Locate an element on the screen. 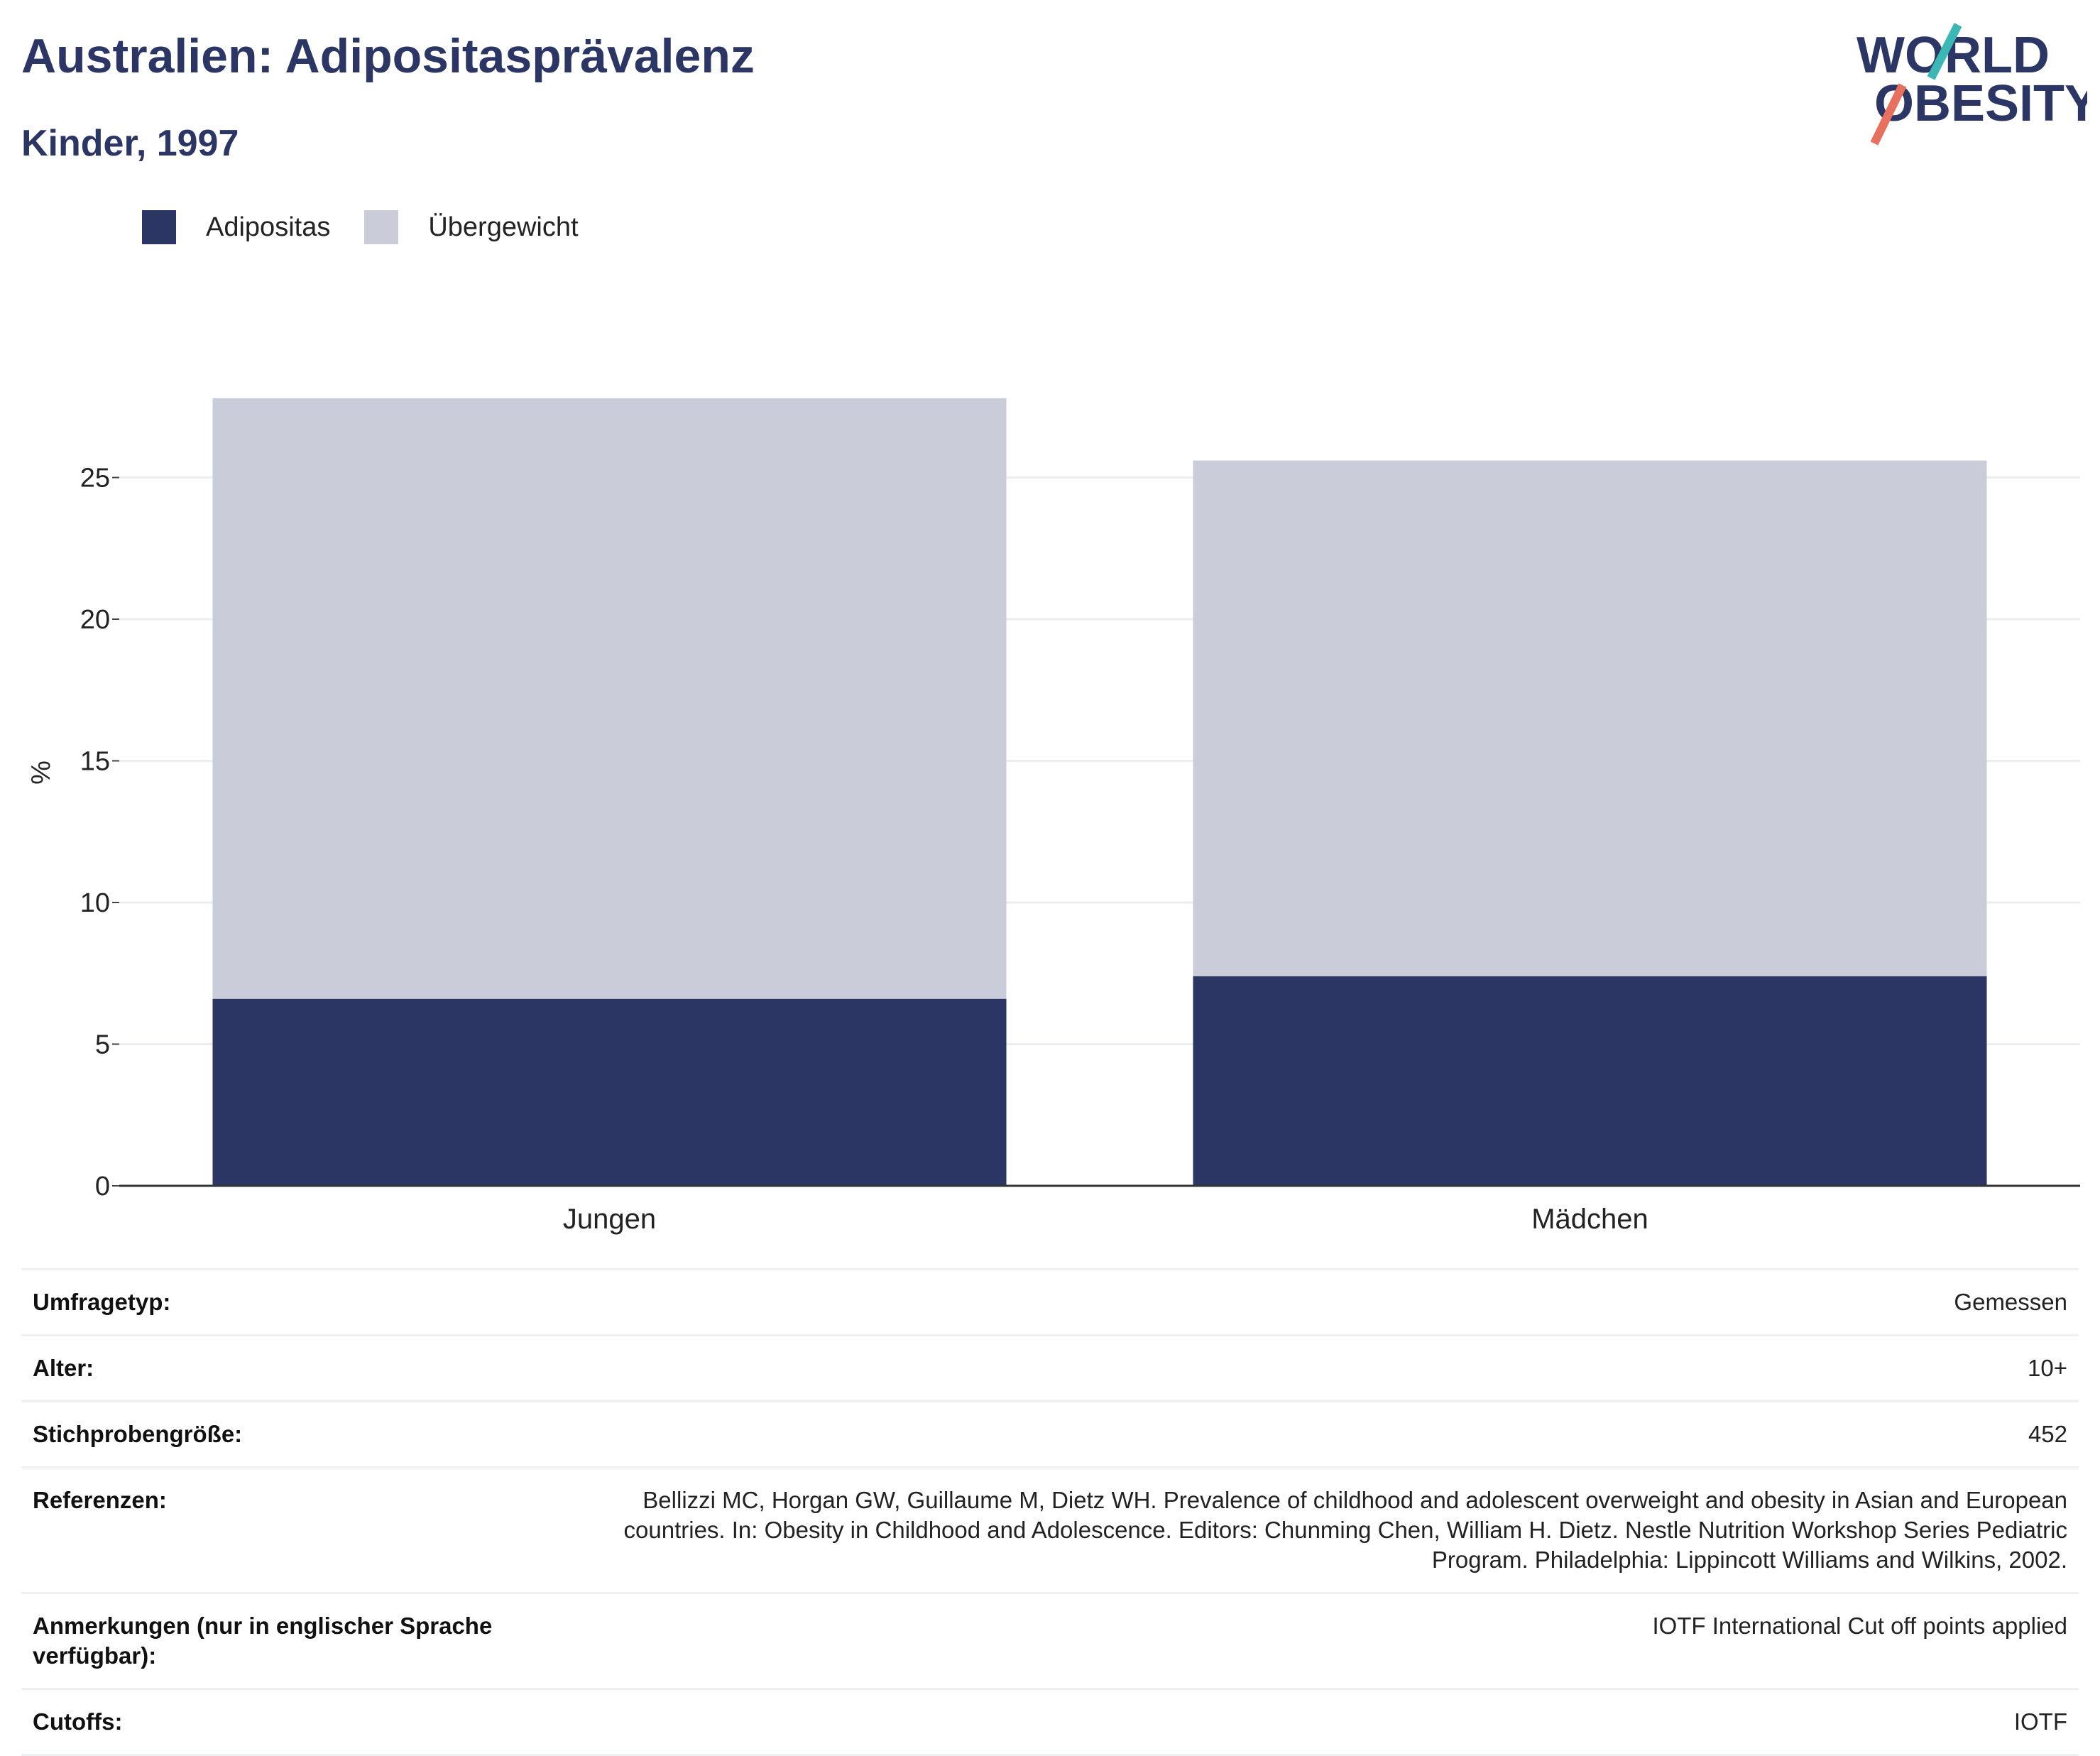 Image resolution: width=2100 pixels, height=1756 pixels. y-tick-label: 10 is located at coordinates (95, 903).